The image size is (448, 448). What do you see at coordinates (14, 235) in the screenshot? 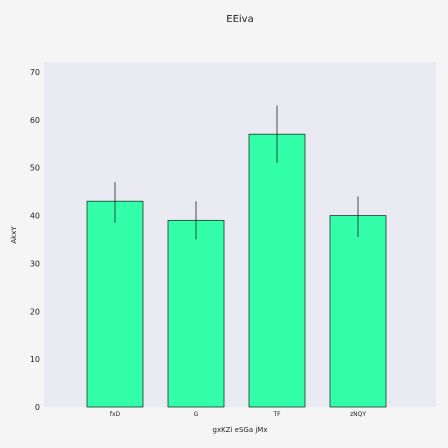
I see `y-axis-label: AkxY` at bounding box center [14, 235].